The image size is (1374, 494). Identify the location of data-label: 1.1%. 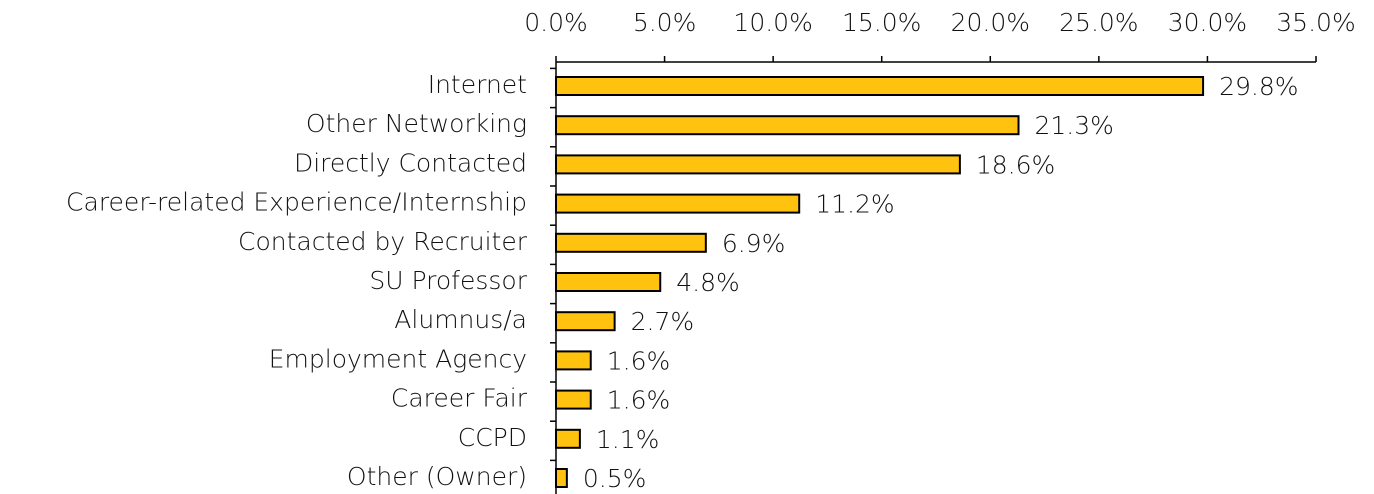
(628, 439).